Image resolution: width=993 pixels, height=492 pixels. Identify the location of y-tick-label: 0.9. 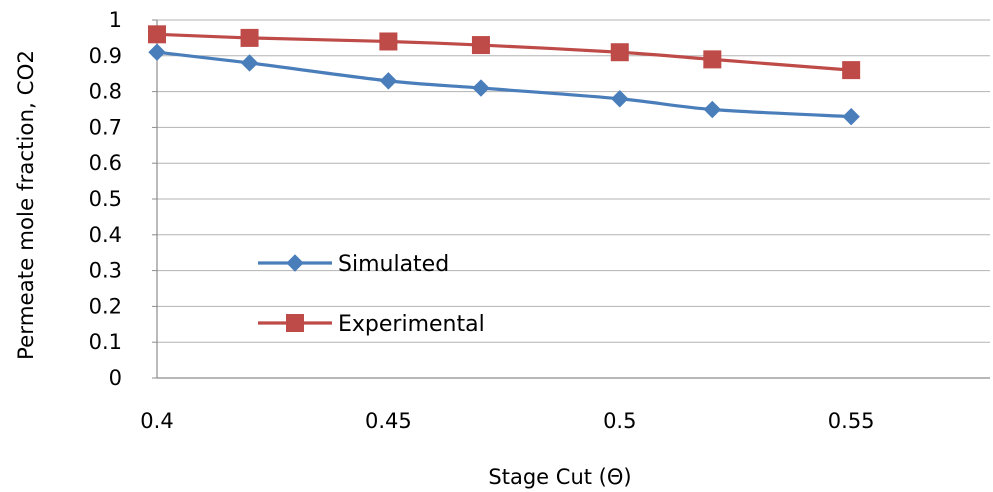
(105, 56).